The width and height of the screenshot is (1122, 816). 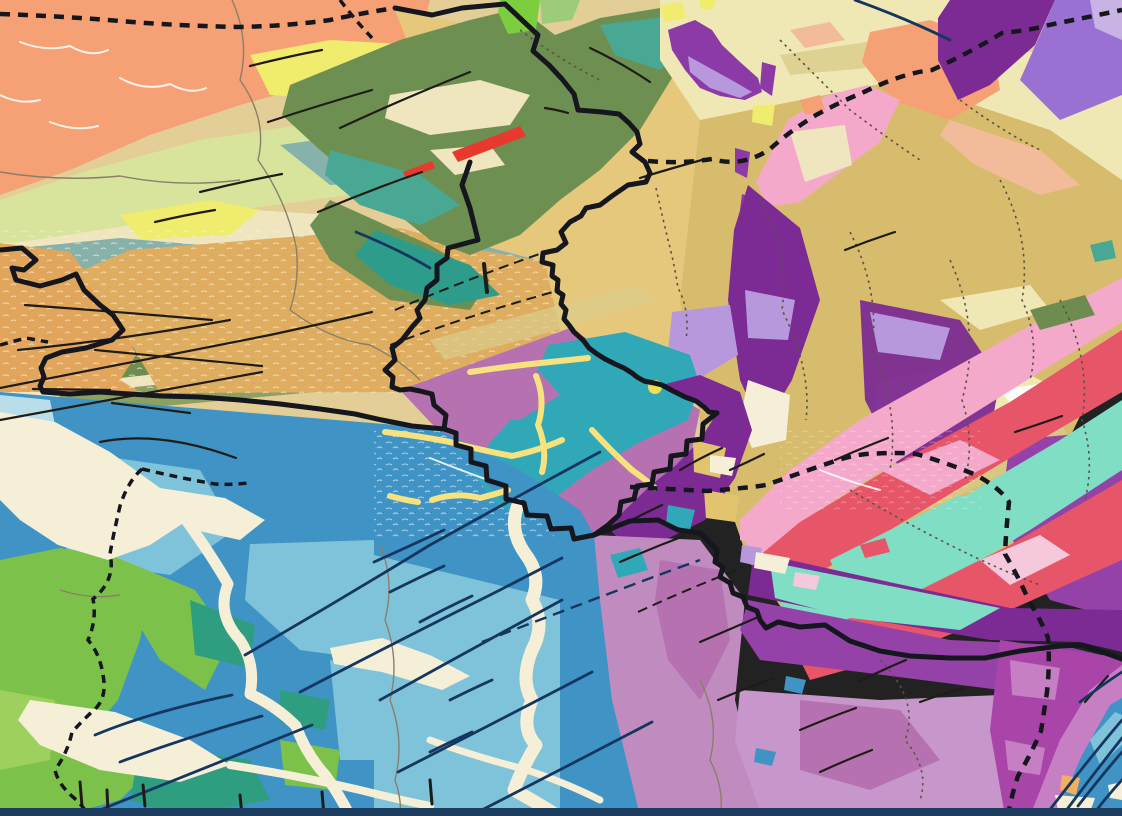 What do you see at coordinates (330, 785) in the screenshot?
I see `river-sw` at bounding box center [330, 785].